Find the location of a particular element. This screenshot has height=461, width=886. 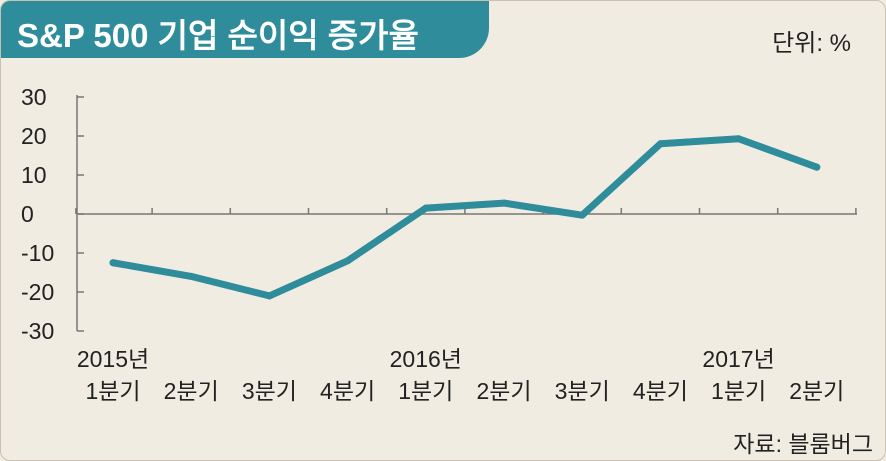

y-tick-label: 20 is located at coordinates (34, 136).